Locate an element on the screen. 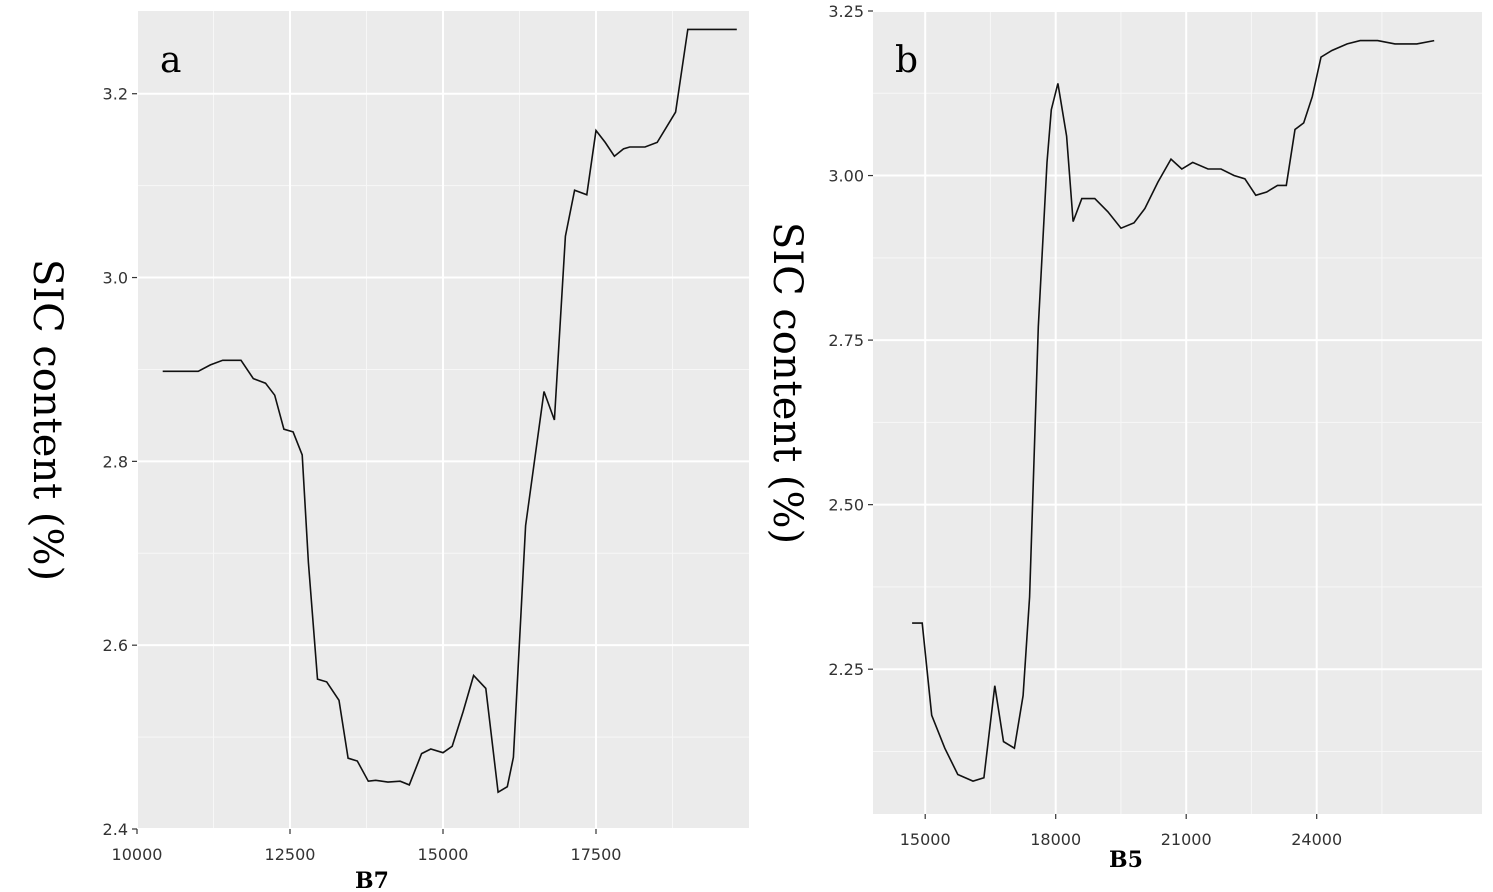  panel-b-x-axis: 15000 18000 21000 24000 is located at coordinates (1121, 831).